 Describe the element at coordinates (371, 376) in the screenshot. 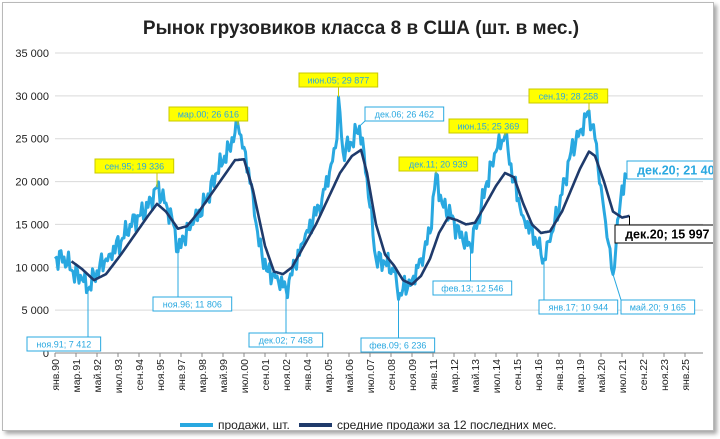

I see `x-tick-label: июл.07` at that location.